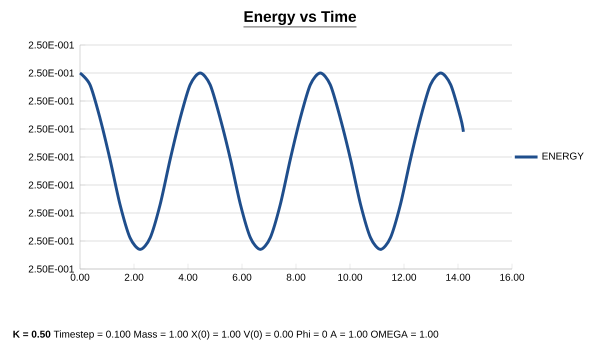 The width and height of the screenshot is (601, 351). What do you see at coordinates (188, 277) in the screenshot?
I see `x-tick-label: 4.00` at bounding box center [188, 277].